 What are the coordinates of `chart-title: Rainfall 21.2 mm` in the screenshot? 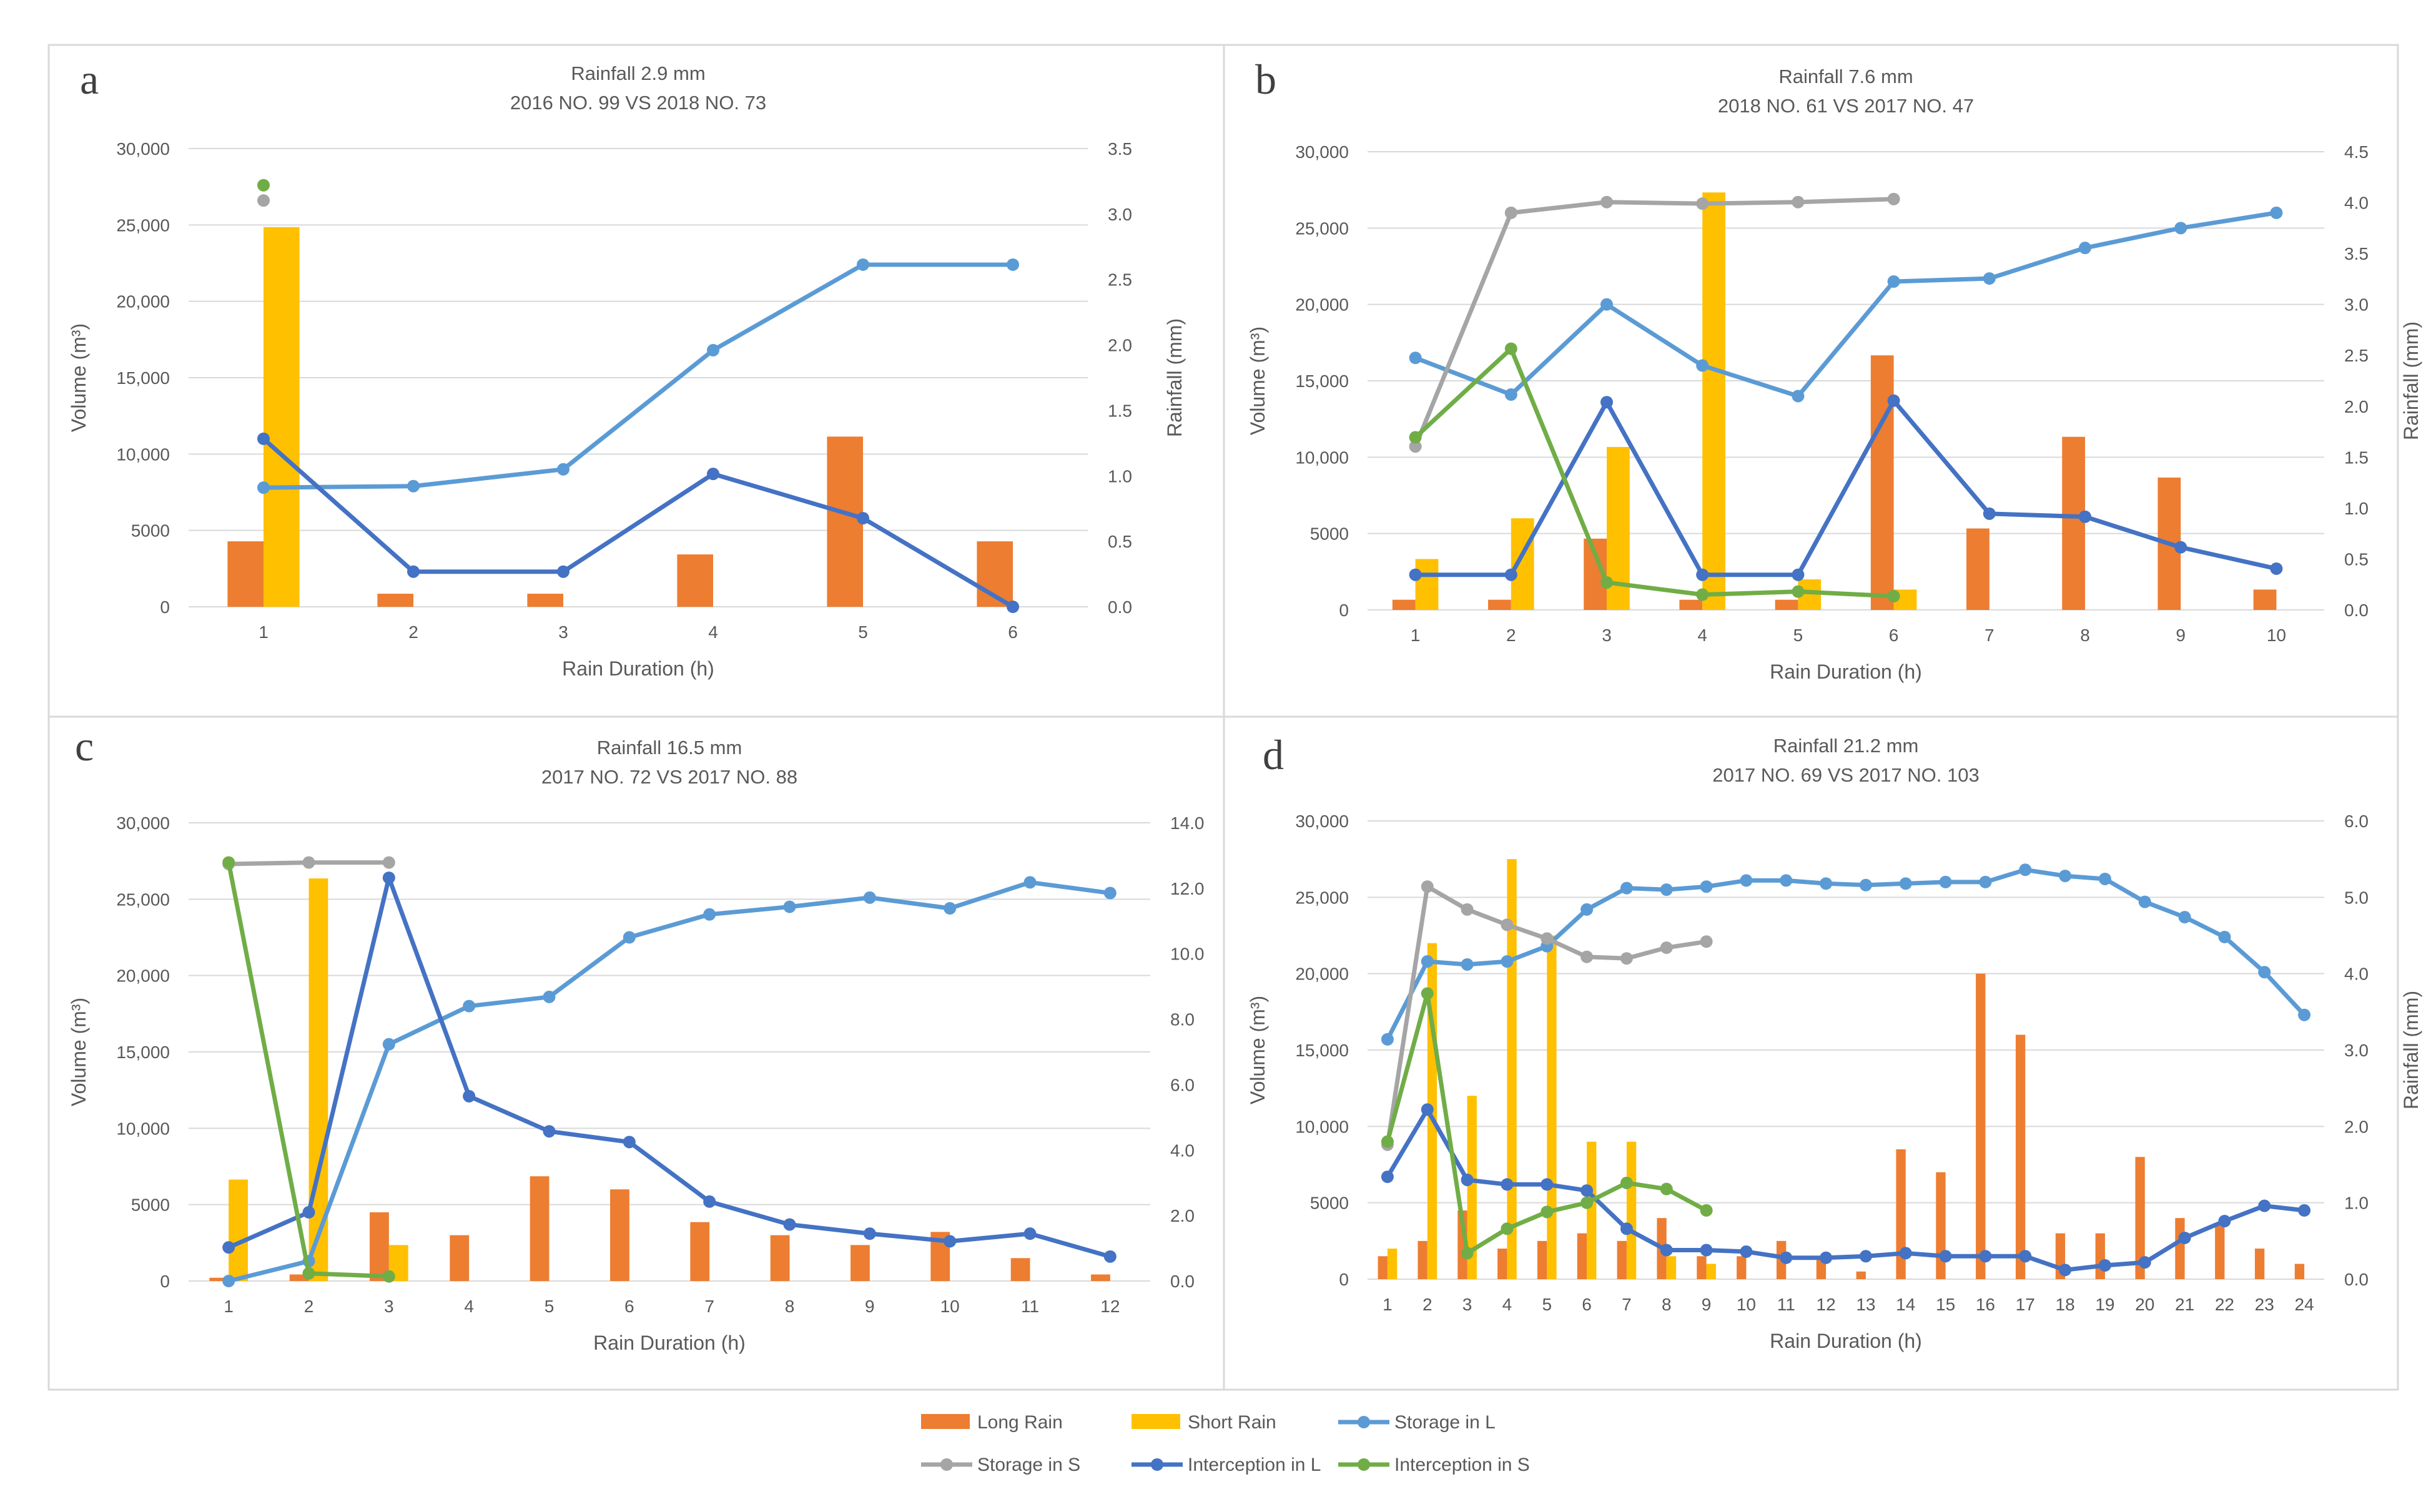 It's located at (1846, 746).